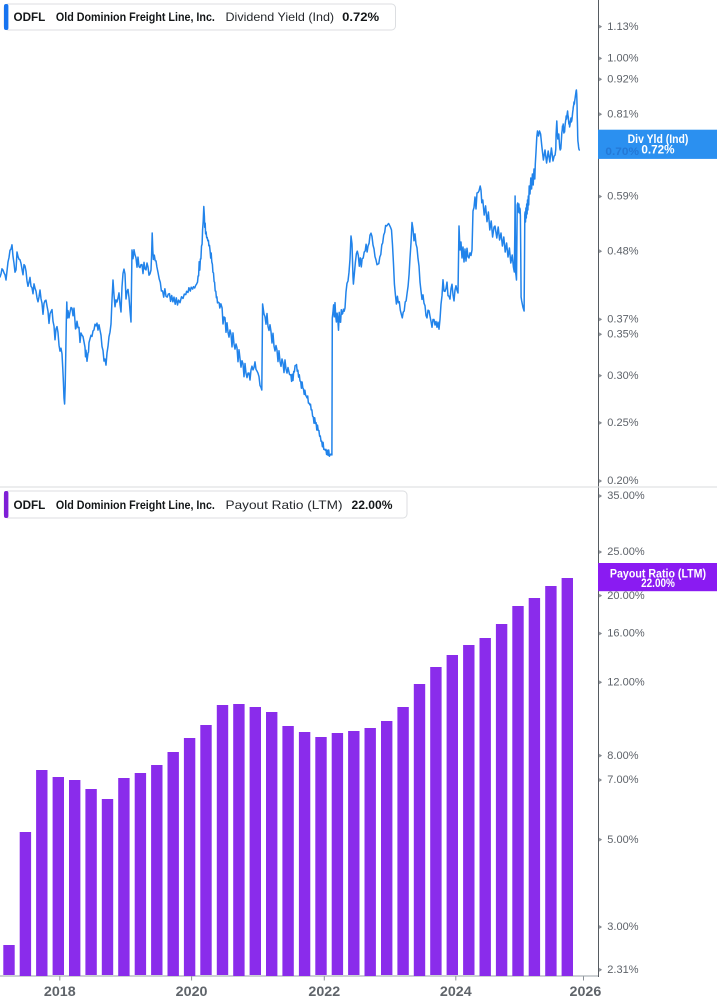  Describe the element at coordinates (622, 481) in the screenshot. I see `svg-text: 0.20%` at that location.